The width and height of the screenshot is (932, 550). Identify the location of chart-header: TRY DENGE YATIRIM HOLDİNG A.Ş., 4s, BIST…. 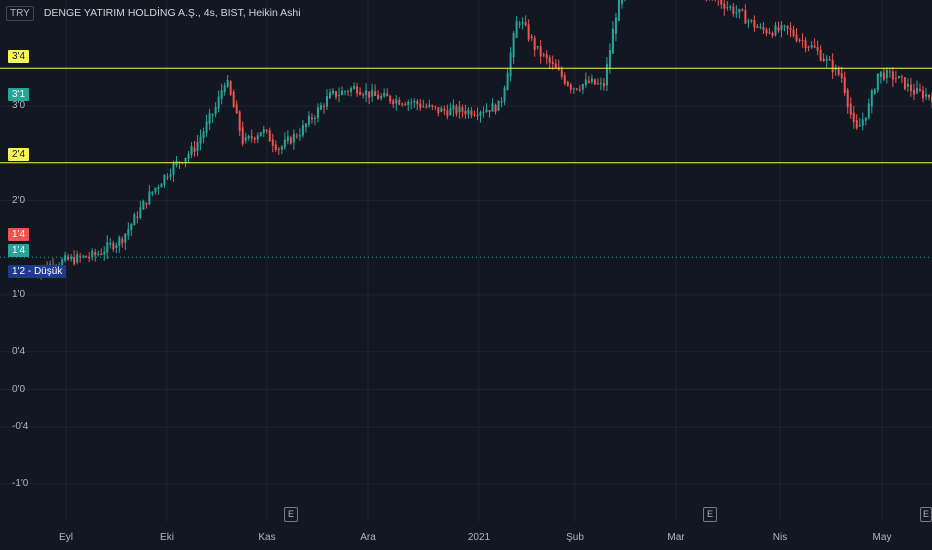
(150, 13).